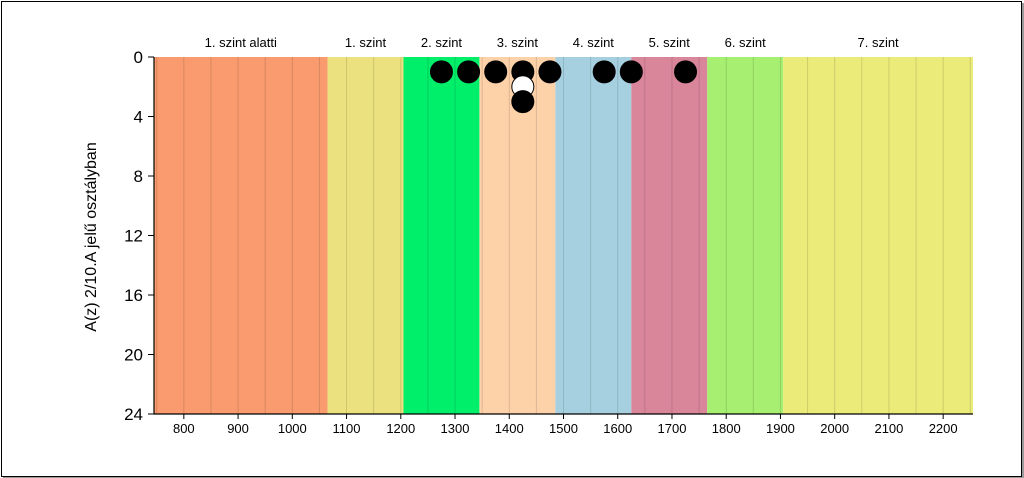 The height and width of the screenshot is (478, 1024). I want to click on x-tick-label: 800, so click(184, 428).